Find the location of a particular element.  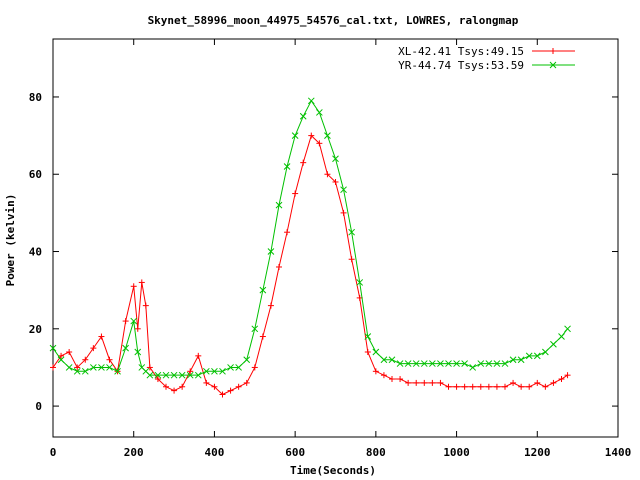

y-tick-label: 20 is located at coordinates (35, 329).